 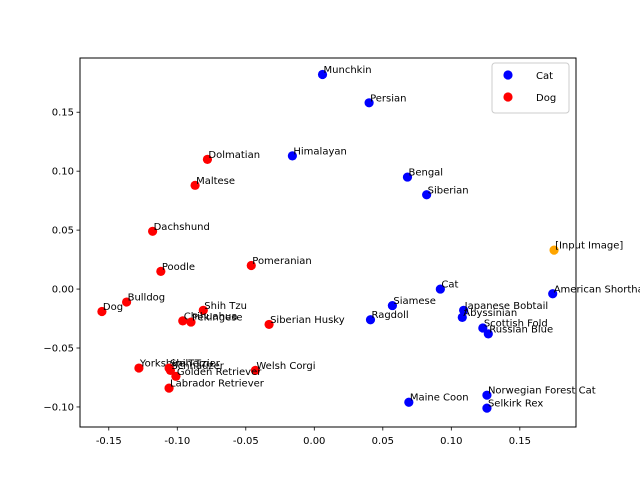 I want to click on point-label: Japanese Bobtail, so click(x=506, y=306).